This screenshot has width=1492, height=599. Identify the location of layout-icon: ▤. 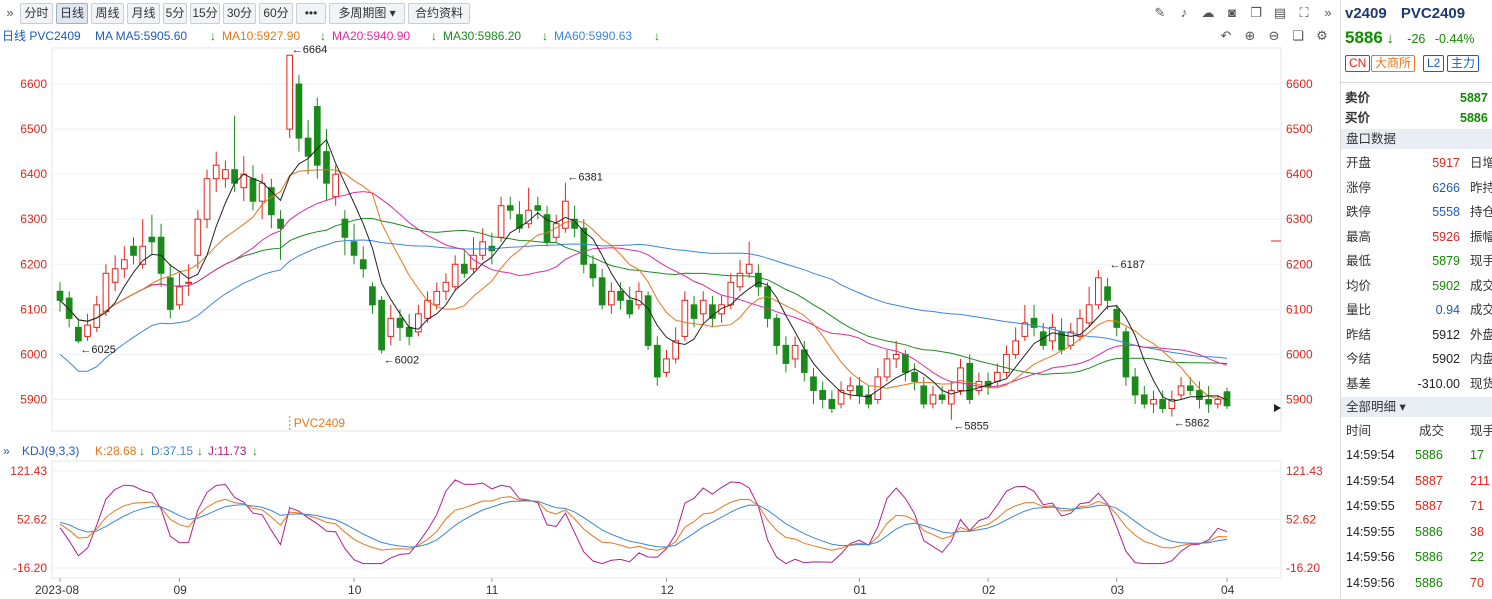
(1280, 12).